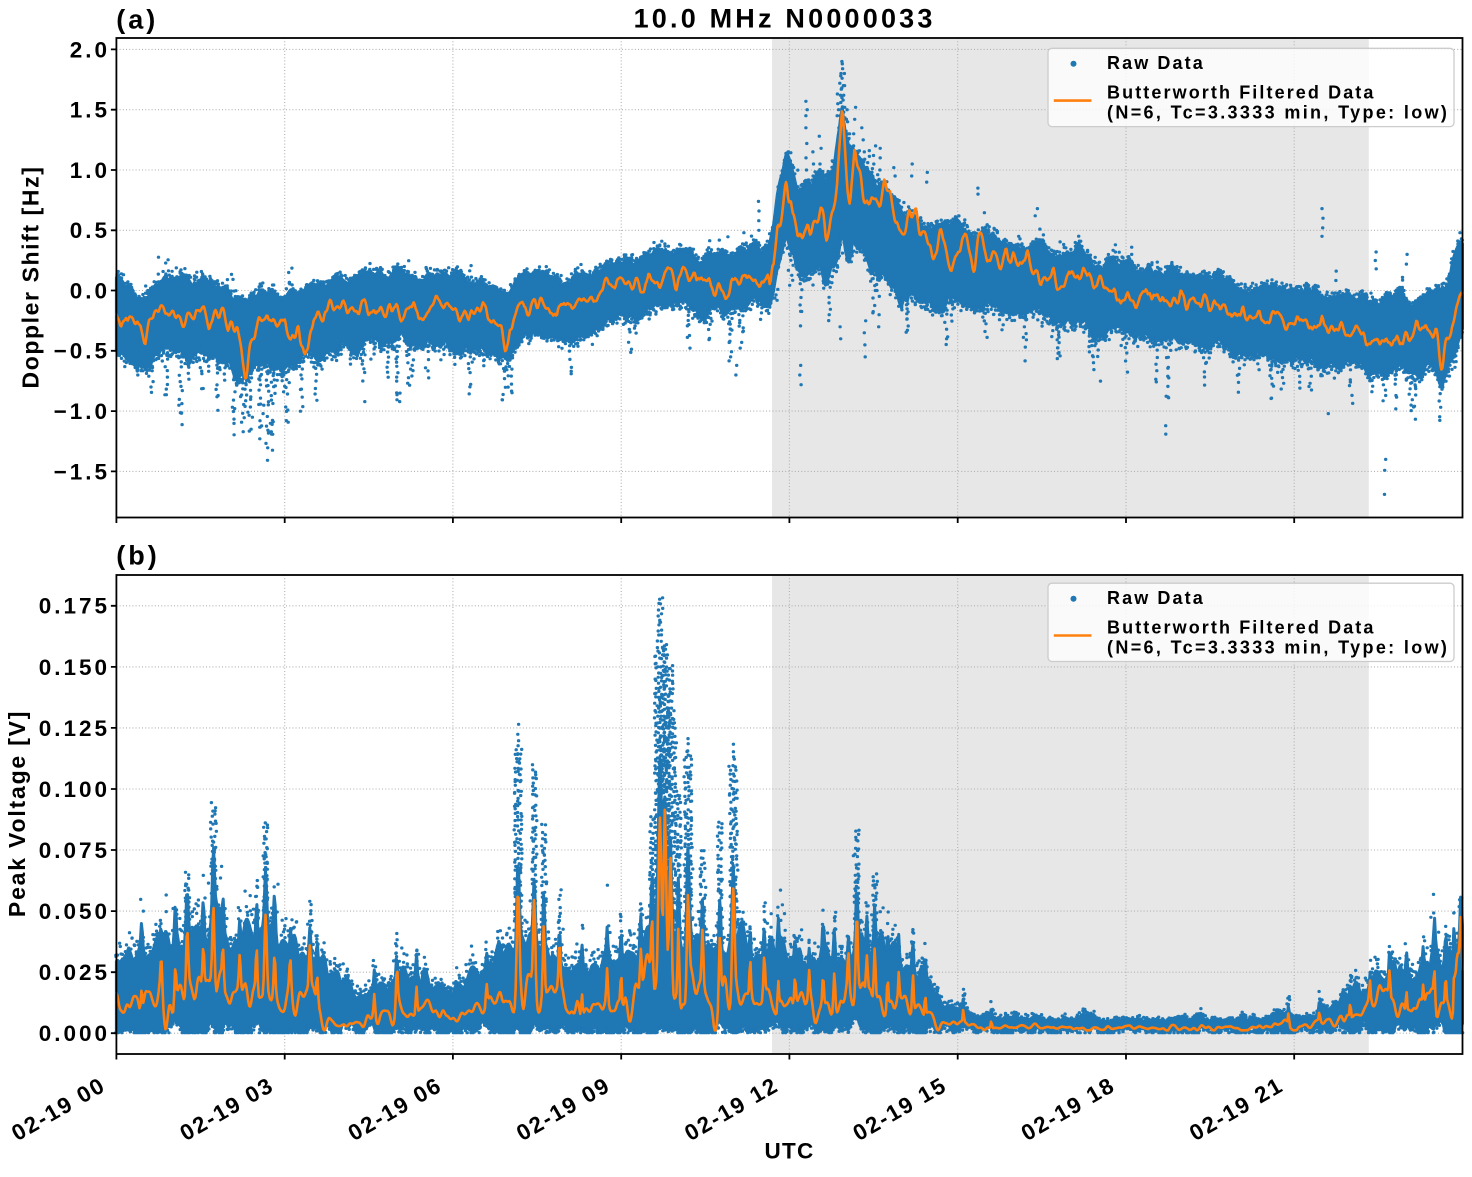 This screenshot has height=1177, width=1472. Describe the element at coordinates (90, 290) in the screenshot. I see `svg-text: 0.0` at that location.